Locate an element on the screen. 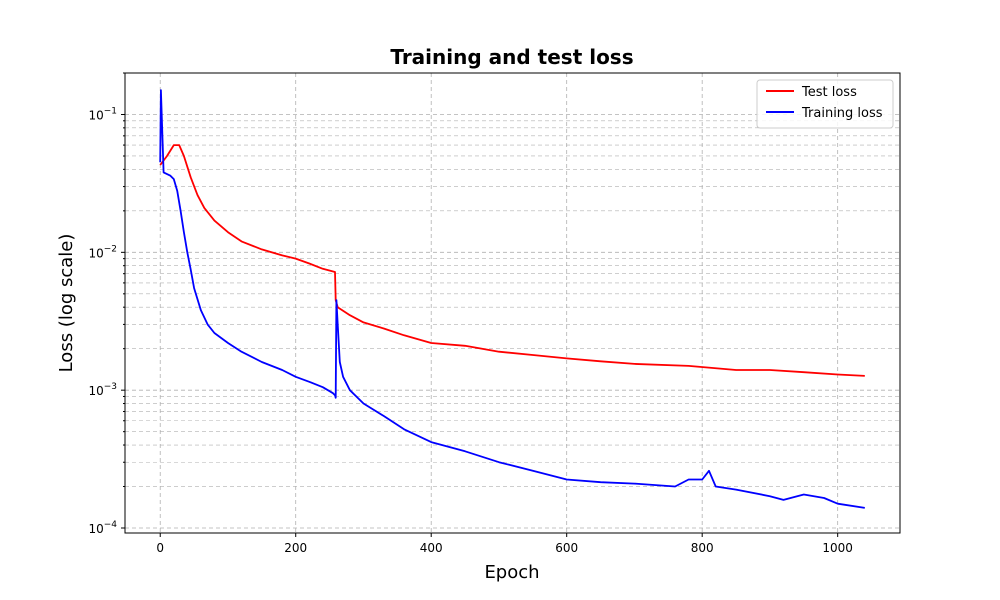 Image resolution: width=1000 pixels, height=600 pixels. y-tick-label: 10⁻¹ is located at coordinates (102, 114).